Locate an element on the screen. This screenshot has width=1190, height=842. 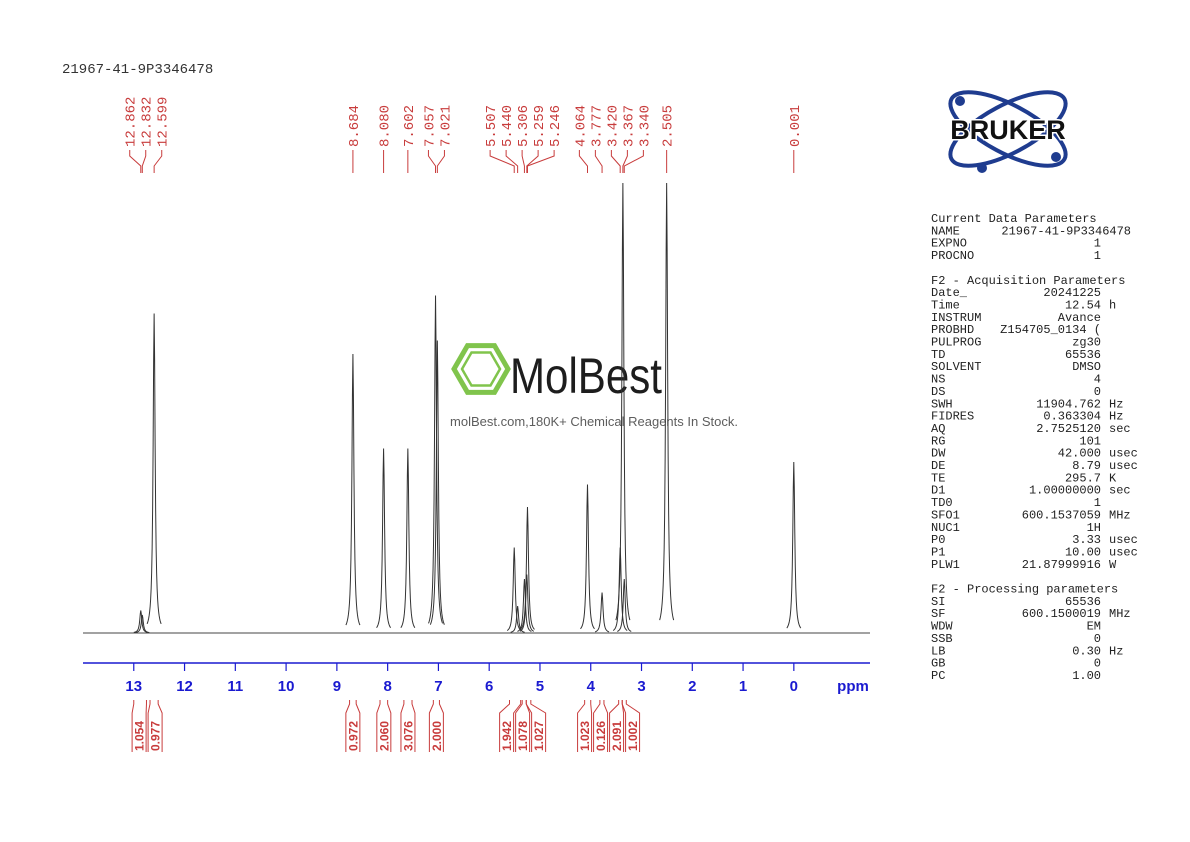
param-name: EXPNO is located at coordinates (949, 244).